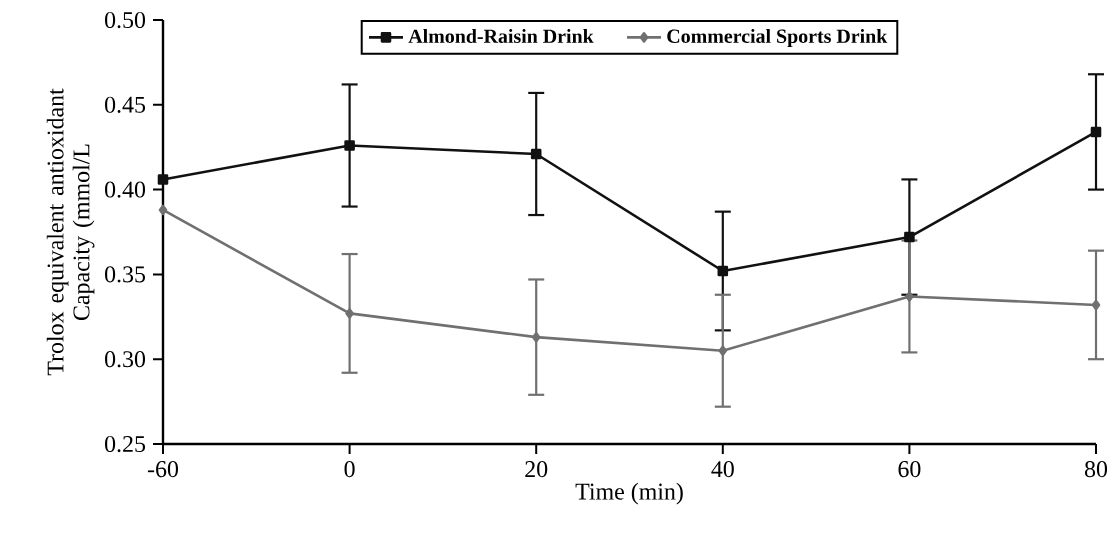 The height and width of the screenshot is (539, 1114). What do you see at coordinates (629, 493) in the screenshot?
I see `x-axis-title: Time (min)` at bounding box center [629, 493].